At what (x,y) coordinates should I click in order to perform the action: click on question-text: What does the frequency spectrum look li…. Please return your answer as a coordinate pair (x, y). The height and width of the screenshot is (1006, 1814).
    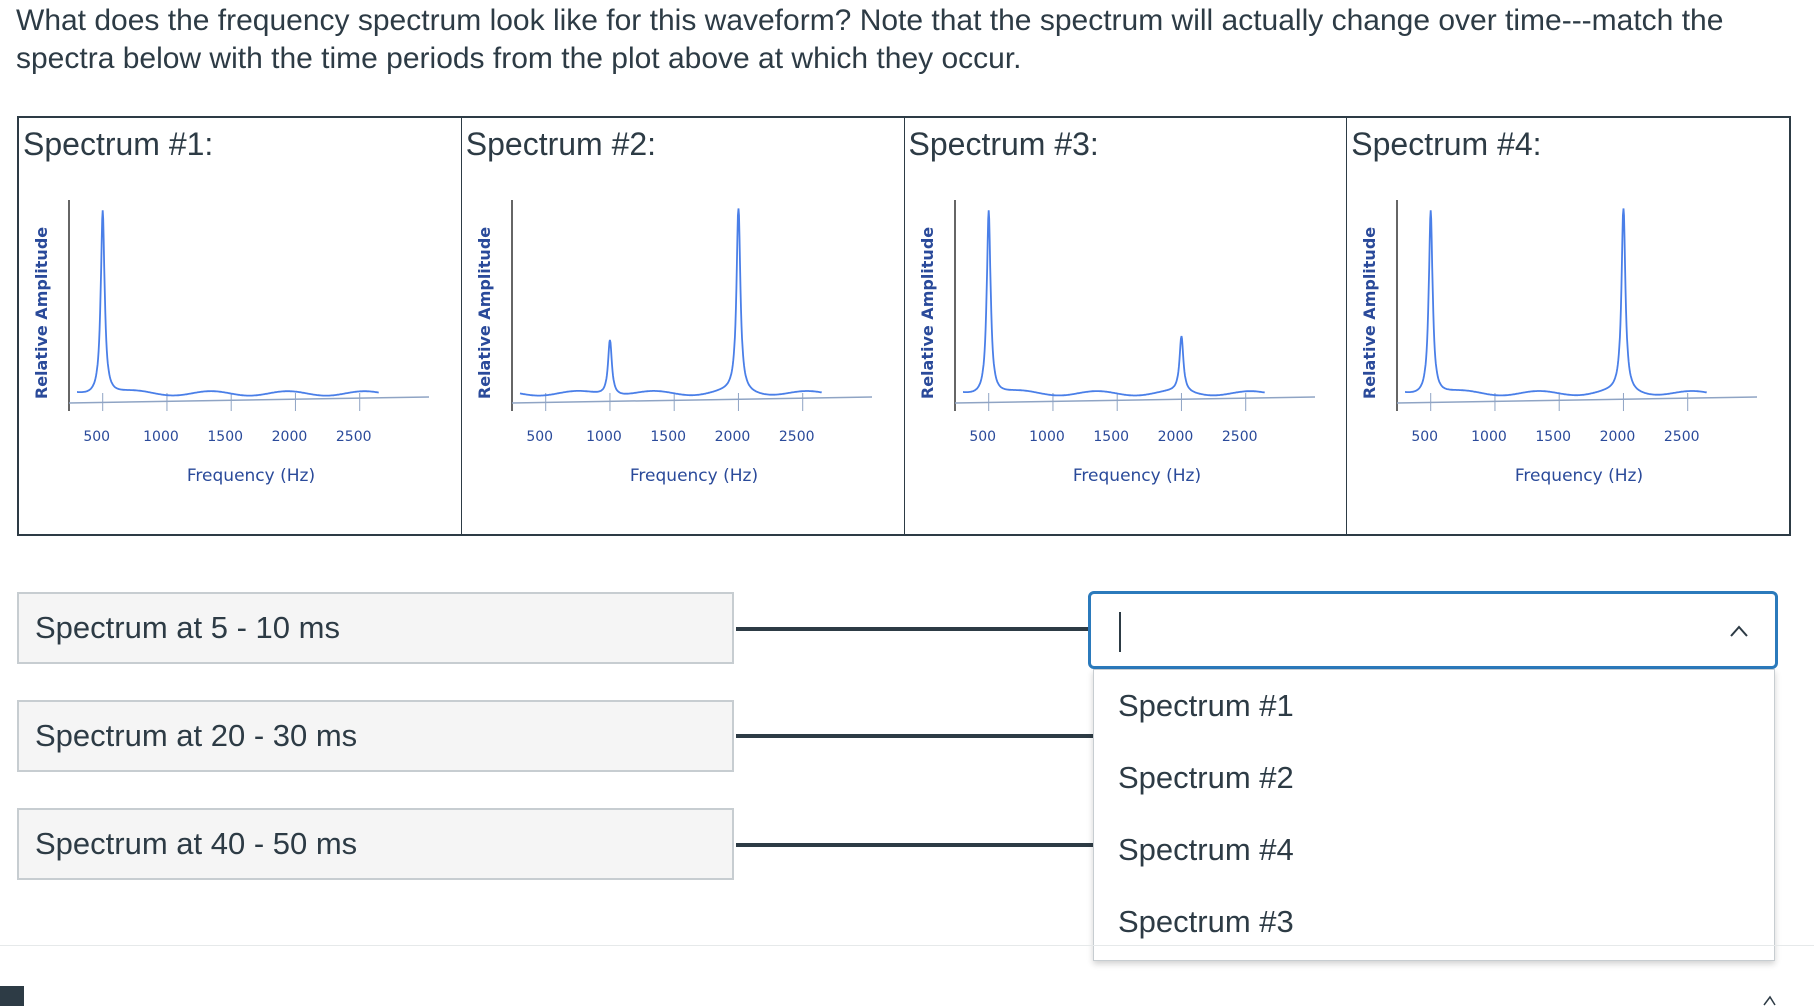
    Looking at the image, I should click on (870, 39).